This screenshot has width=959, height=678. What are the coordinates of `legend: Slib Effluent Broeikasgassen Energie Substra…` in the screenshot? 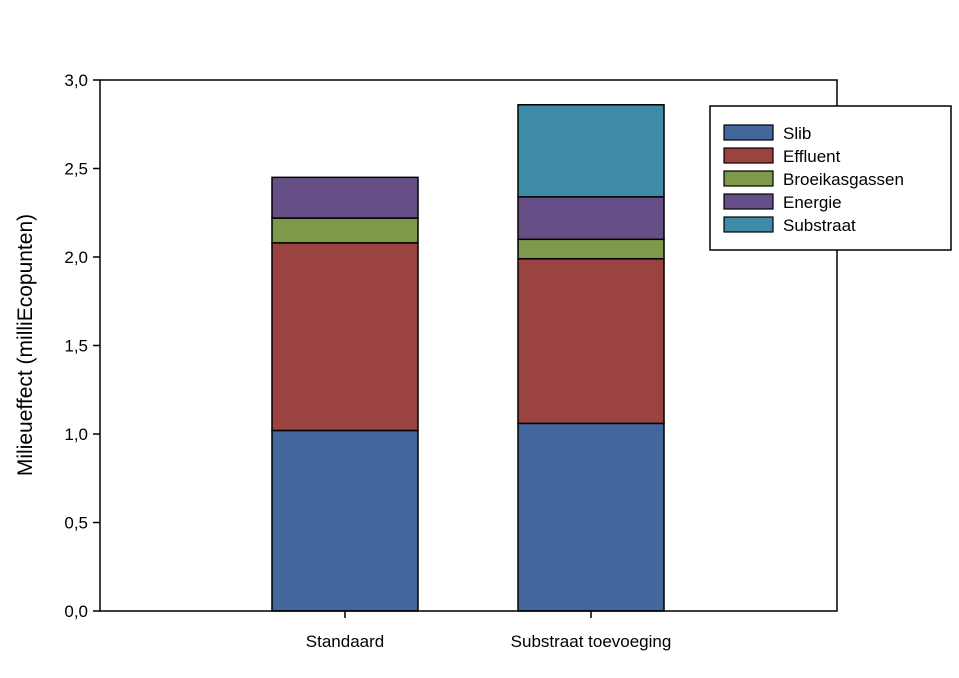 It's located at (830, 178).